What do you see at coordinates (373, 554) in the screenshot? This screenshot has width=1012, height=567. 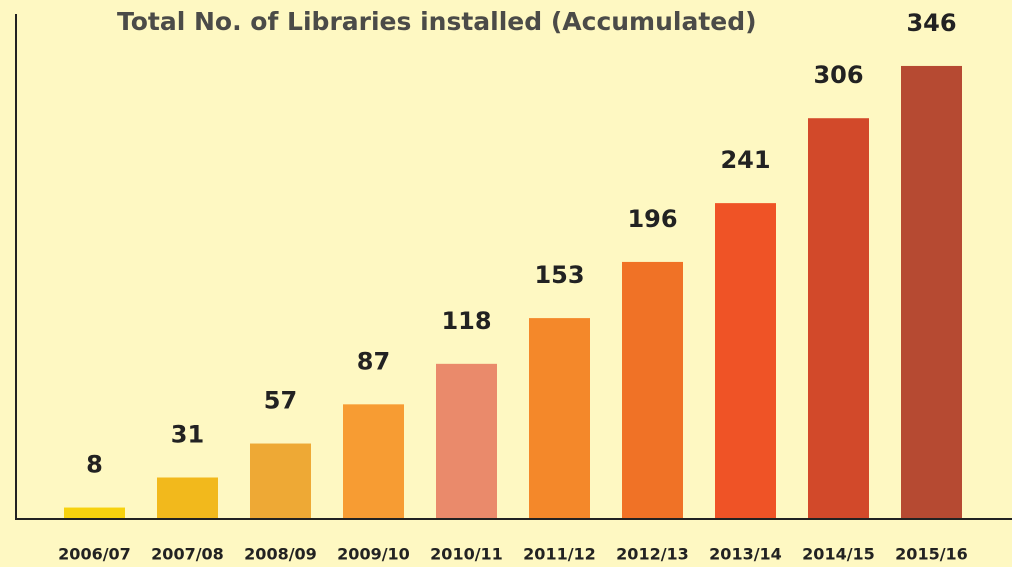 I see `x-tick-label: 2009/10` at bounding box center [373, 554].